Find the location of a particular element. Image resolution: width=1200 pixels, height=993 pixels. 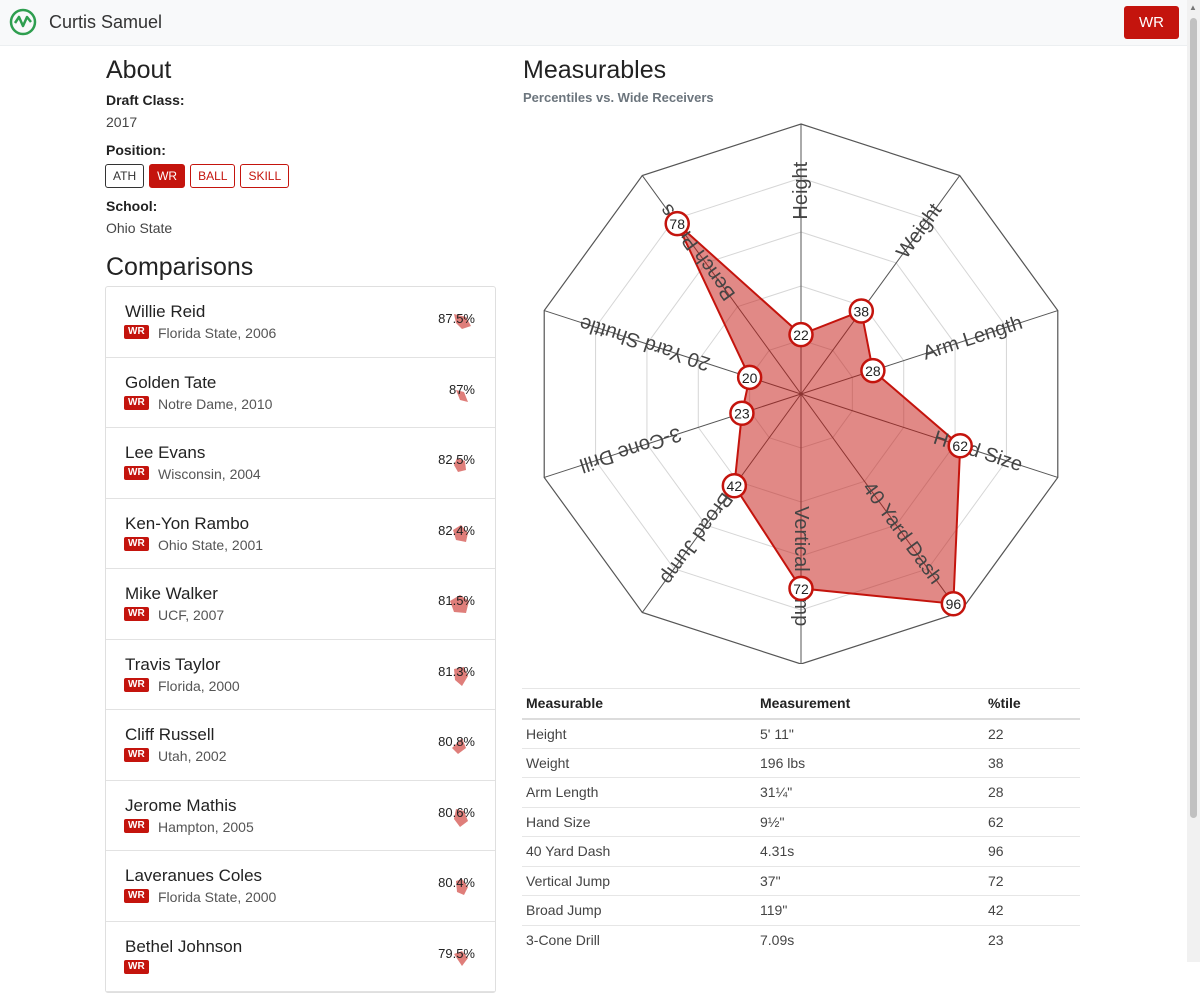

comparison-name: Ken-Yon Rambo is located at coordinates (187, 523).